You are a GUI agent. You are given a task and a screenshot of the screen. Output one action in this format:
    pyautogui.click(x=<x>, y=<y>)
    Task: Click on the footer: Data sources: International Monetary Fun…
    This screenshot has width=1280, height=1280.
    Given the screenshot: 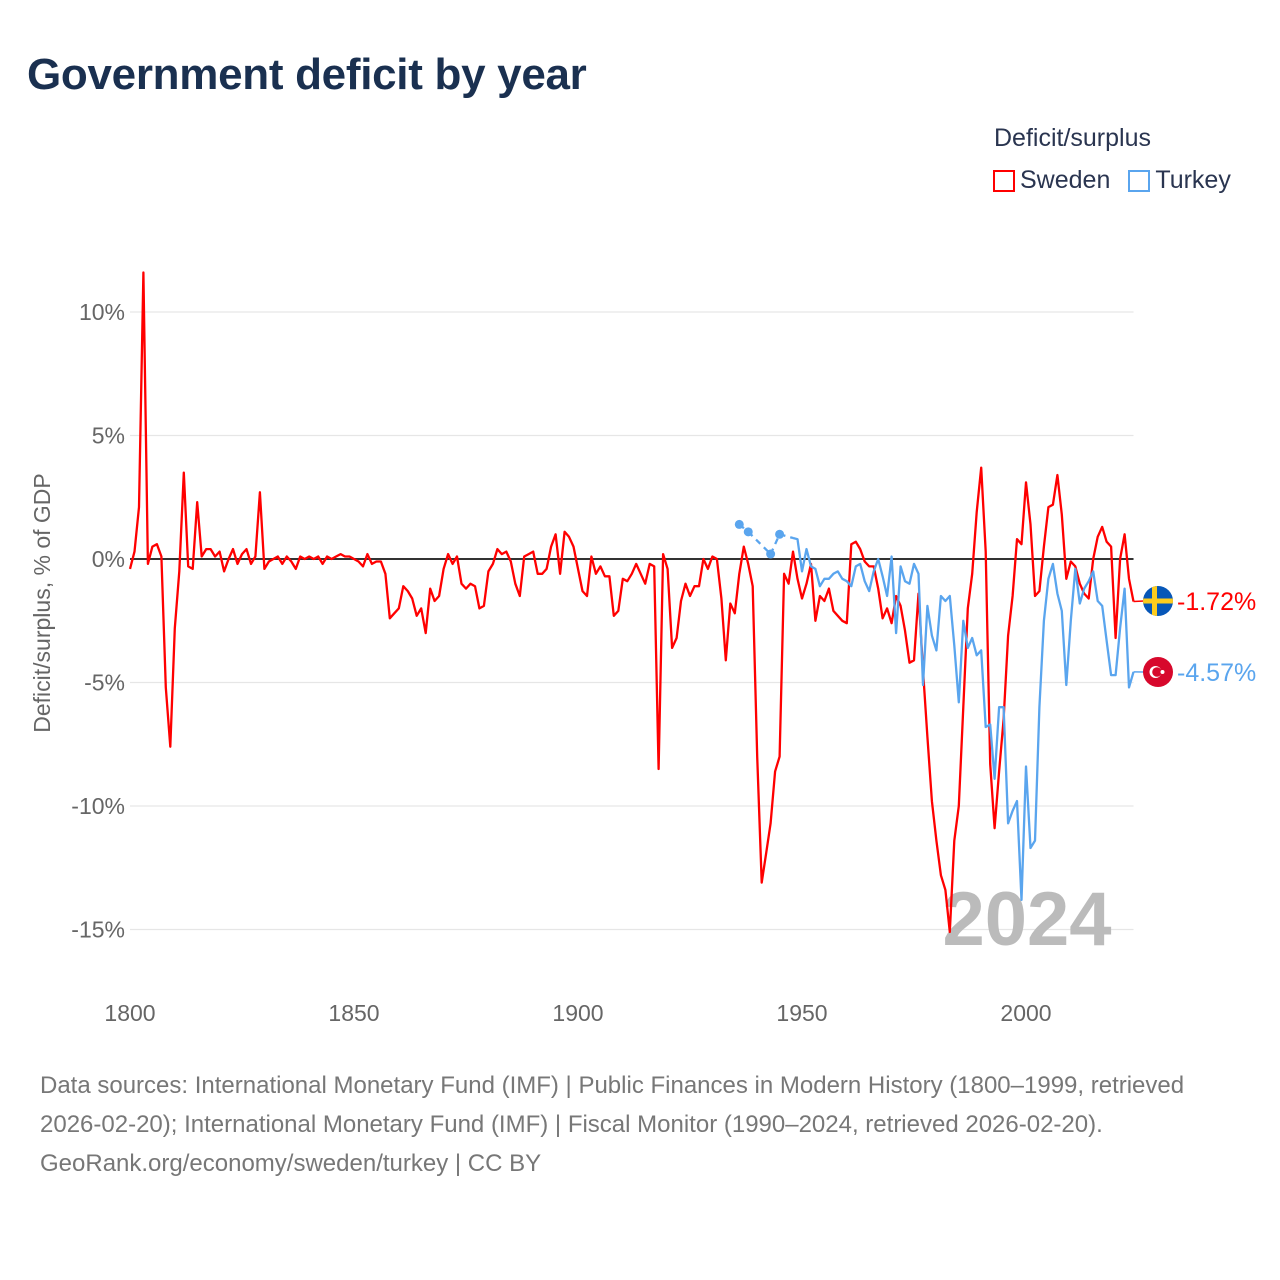 What is the action you would take?
    pyautogui.click(x=640, y=1124)
    